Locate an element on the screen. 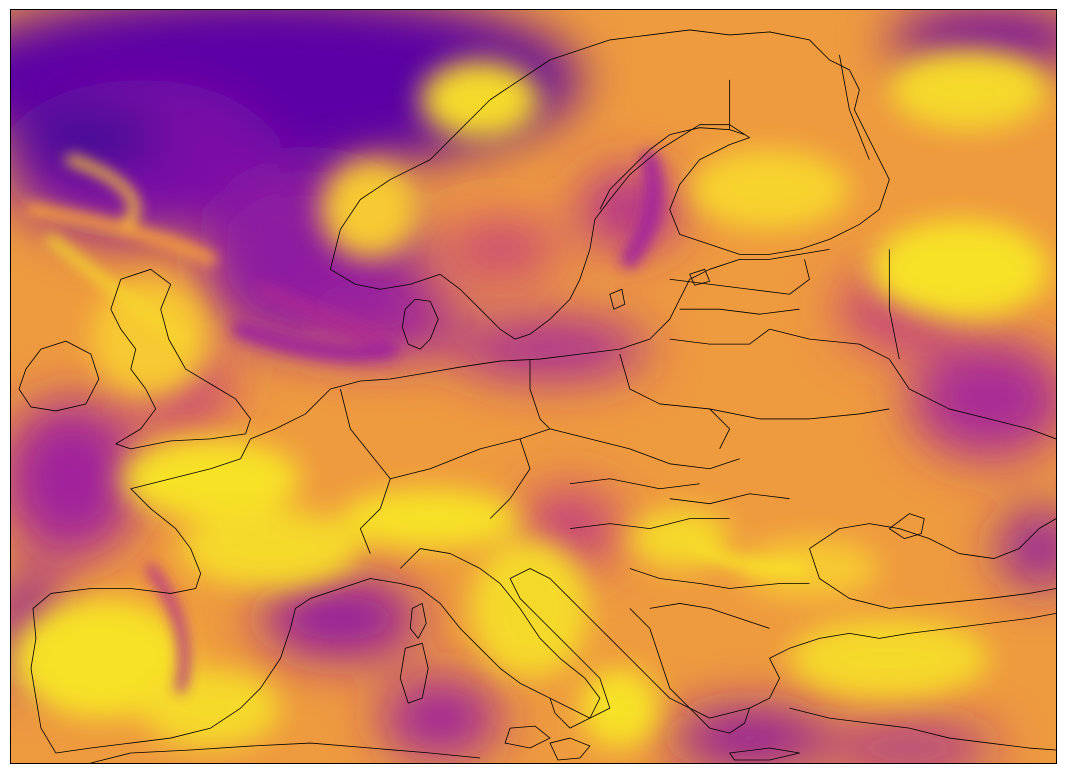  turkey-south-coast is located at coordinates (922, 729).